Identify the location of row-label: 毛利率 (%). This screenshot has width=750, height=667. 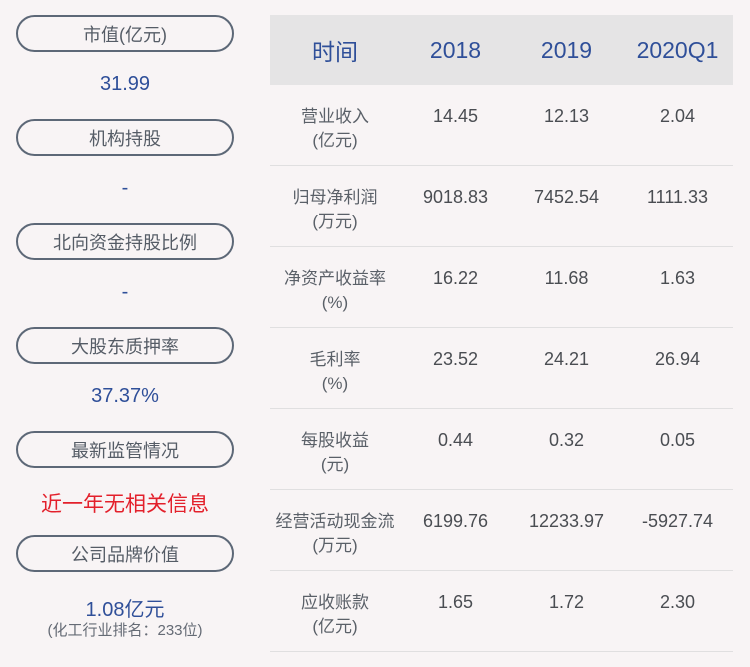
(335, 371).